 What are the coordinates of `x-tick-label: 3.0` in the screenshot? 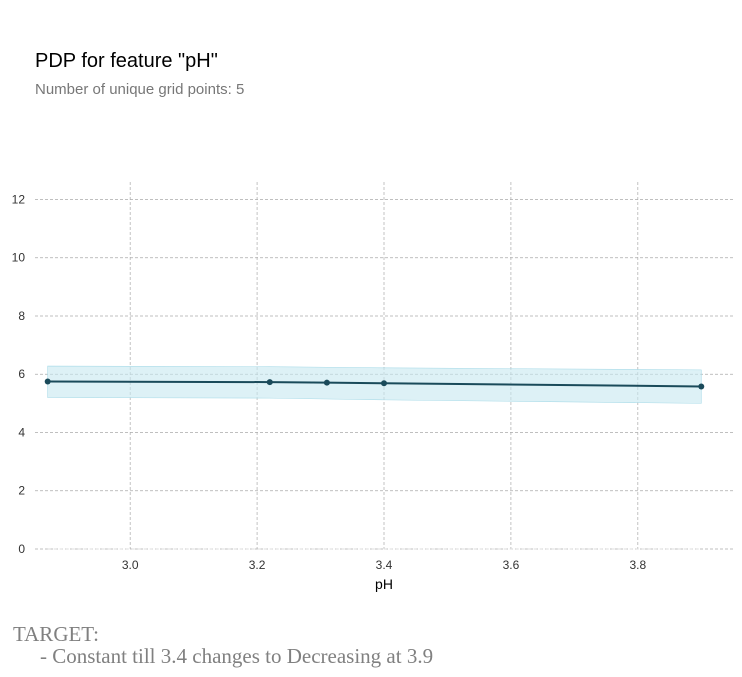 It's located at (130, 565).